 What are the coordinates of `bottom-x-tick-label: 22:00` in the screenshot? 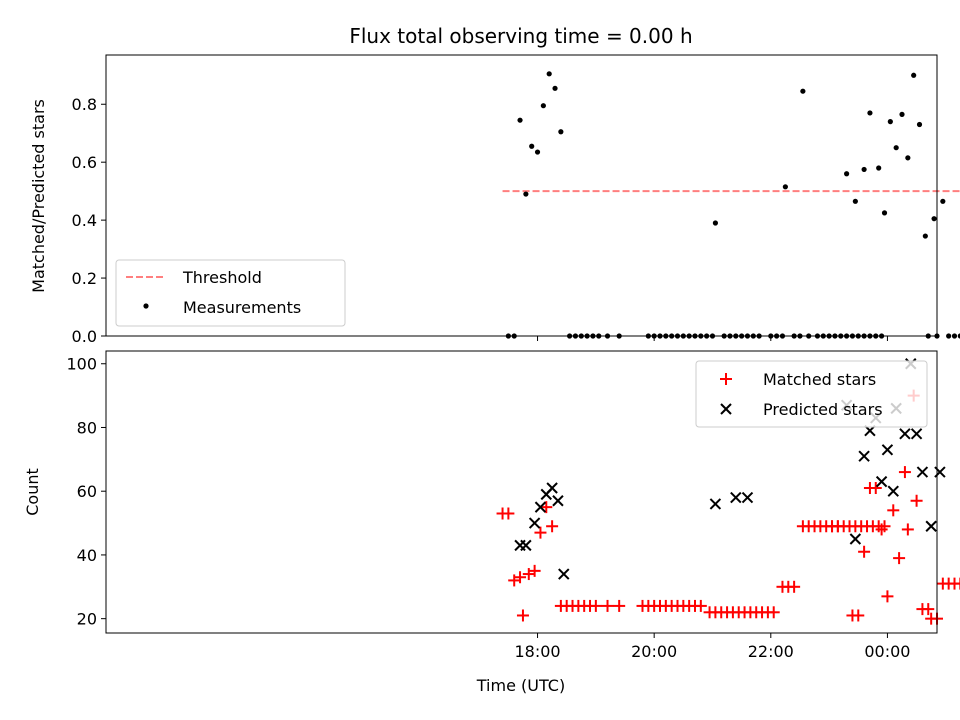 It's located at (771, 651).